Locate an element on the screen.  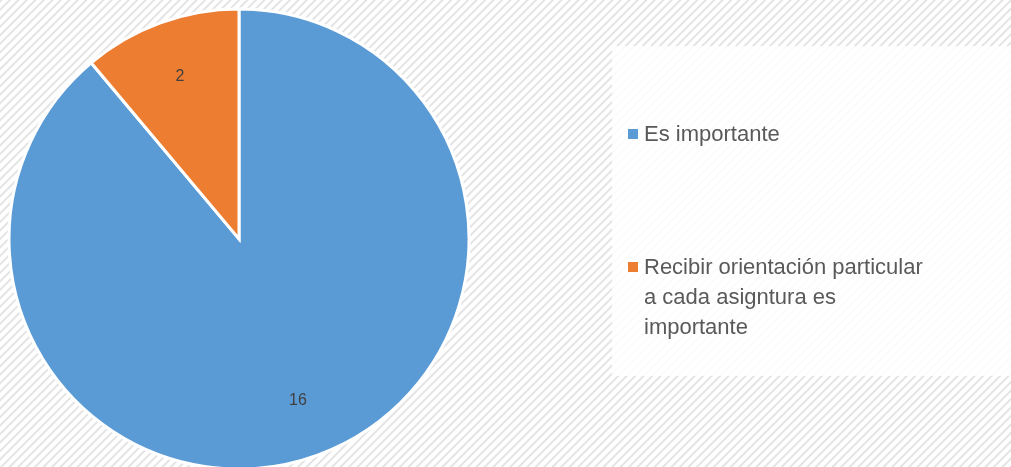
data-label: 2 is located at coordinates (180, 76).